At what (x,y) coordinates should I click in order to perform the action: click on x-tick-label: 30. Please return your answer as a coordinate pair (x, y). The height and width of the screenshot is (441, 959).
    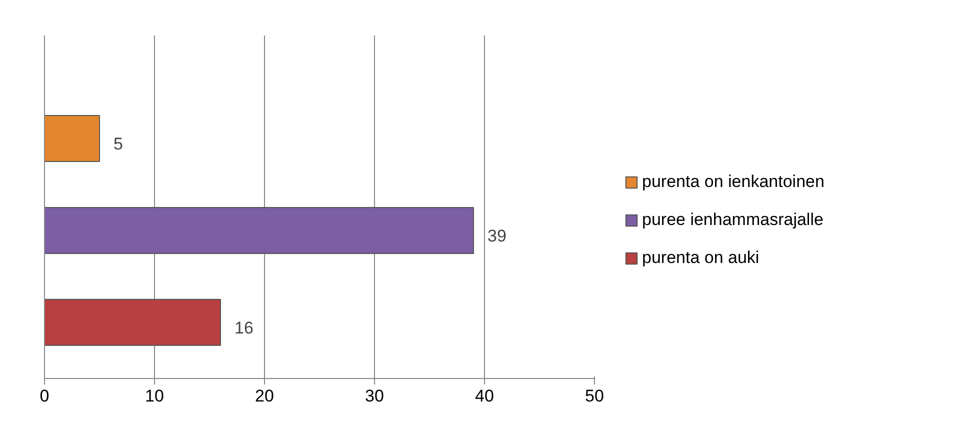
    Looking at the image, I should click on (374, 396).